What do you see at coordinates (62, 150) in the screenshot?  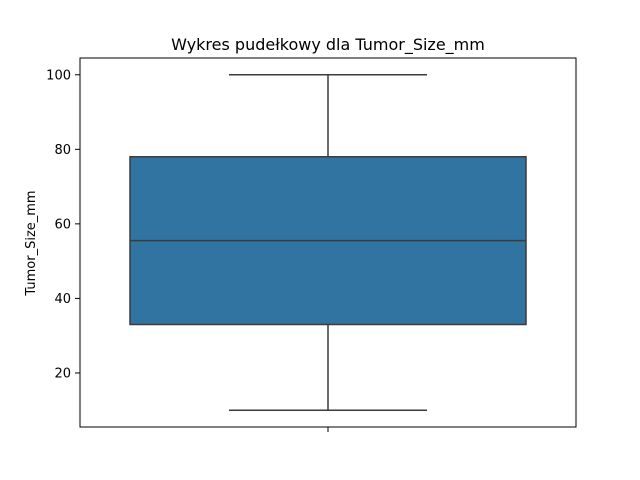 I see `y-tick-label: 80` at bounding box center [62, 150].